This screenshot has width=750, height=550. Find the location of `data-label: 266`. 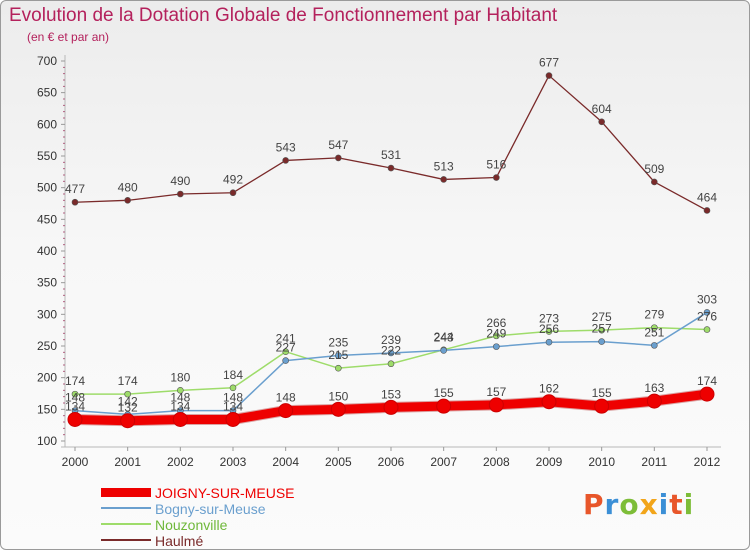

data-label: 266 is located at coordinates (496, 323).